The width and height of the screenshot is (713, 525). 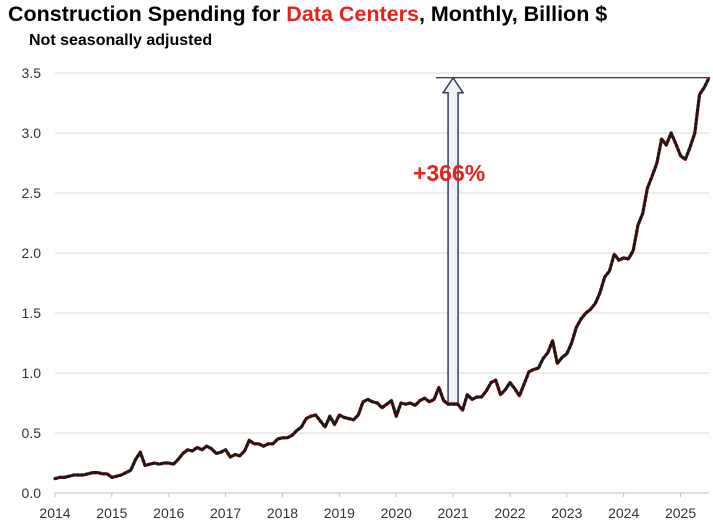 What do you see at coordinates (225, 513) in the screenshot?
I see `x-tick-label: 2017` at bounding box center [225, 513].